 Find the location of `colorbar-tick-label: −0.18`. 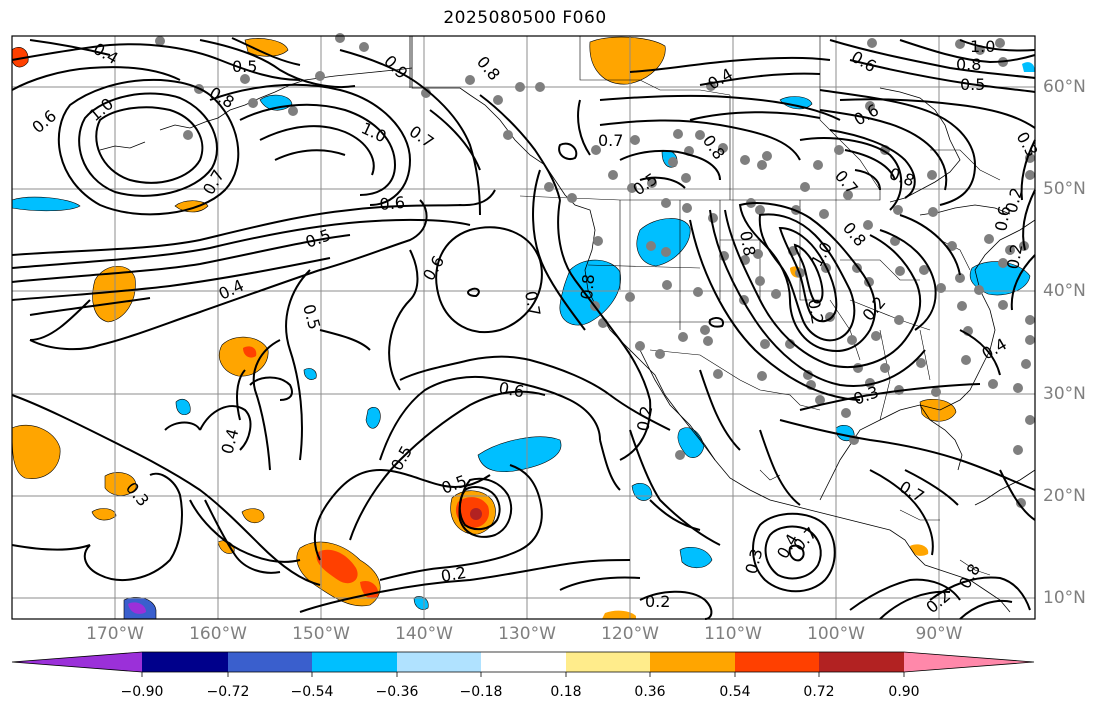

colorbar-tick-label: −0.18 is located at coordinates (481, 692).